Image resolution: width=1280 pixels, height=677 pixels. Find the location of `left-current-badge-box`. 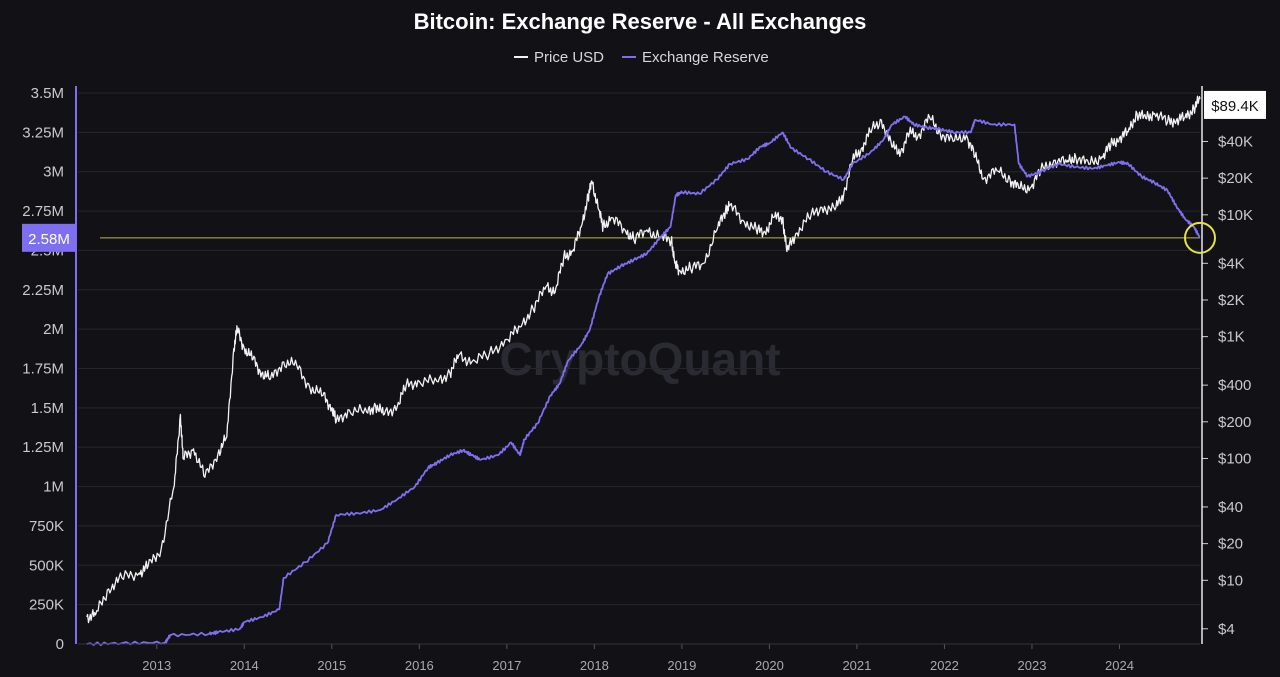

left-current-badge-box is located at coordinates (49, 237).